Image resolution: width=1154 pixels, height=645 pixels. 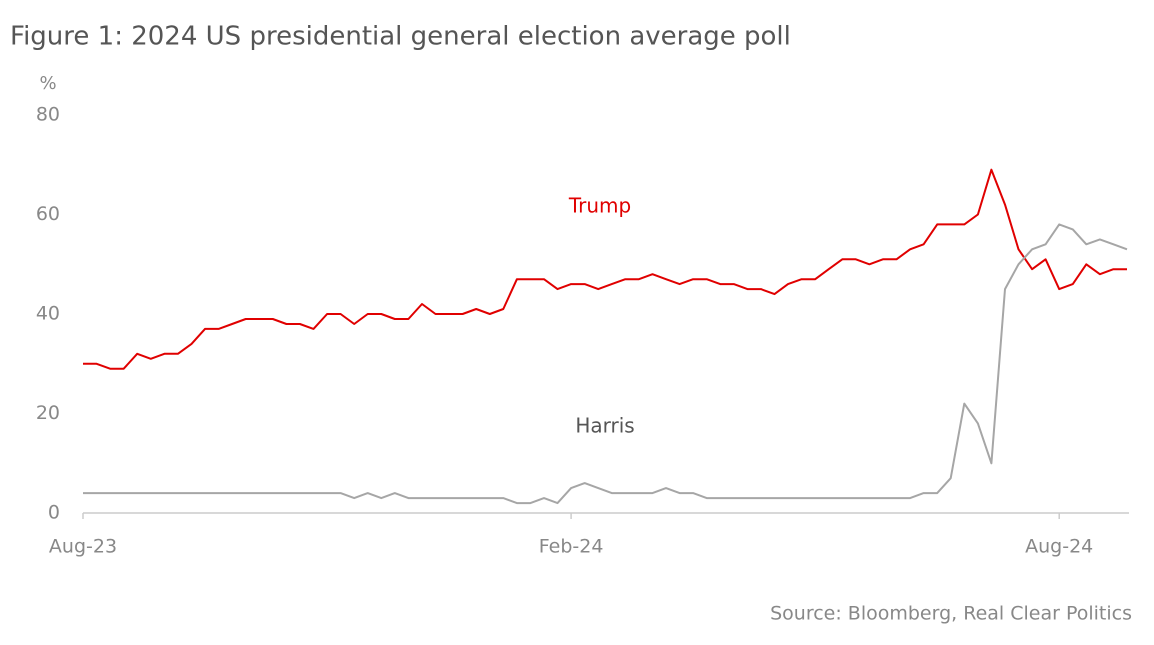 I want to click on y-axis-label: %, so click(x=47, y=83).